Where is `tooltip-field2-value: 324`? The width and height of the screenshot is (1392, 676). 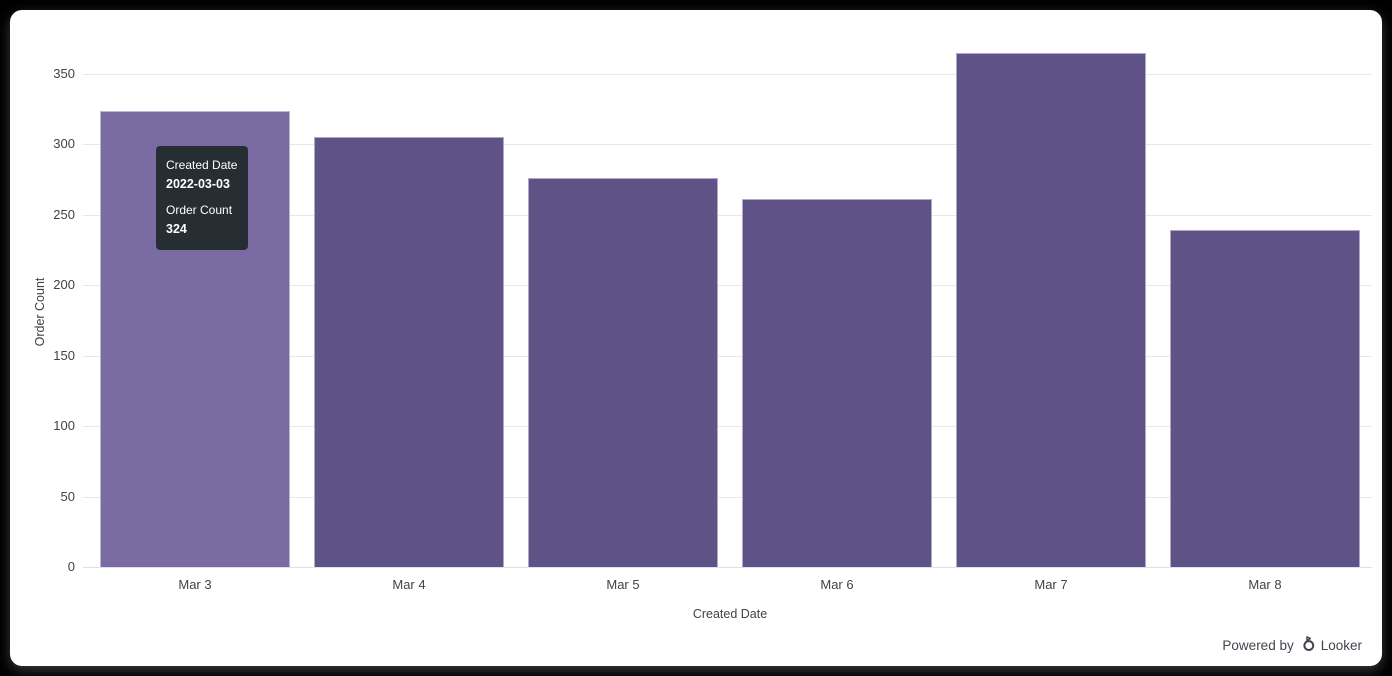
tooltip-field2-value: 324 is located at coordinates (176, 229).